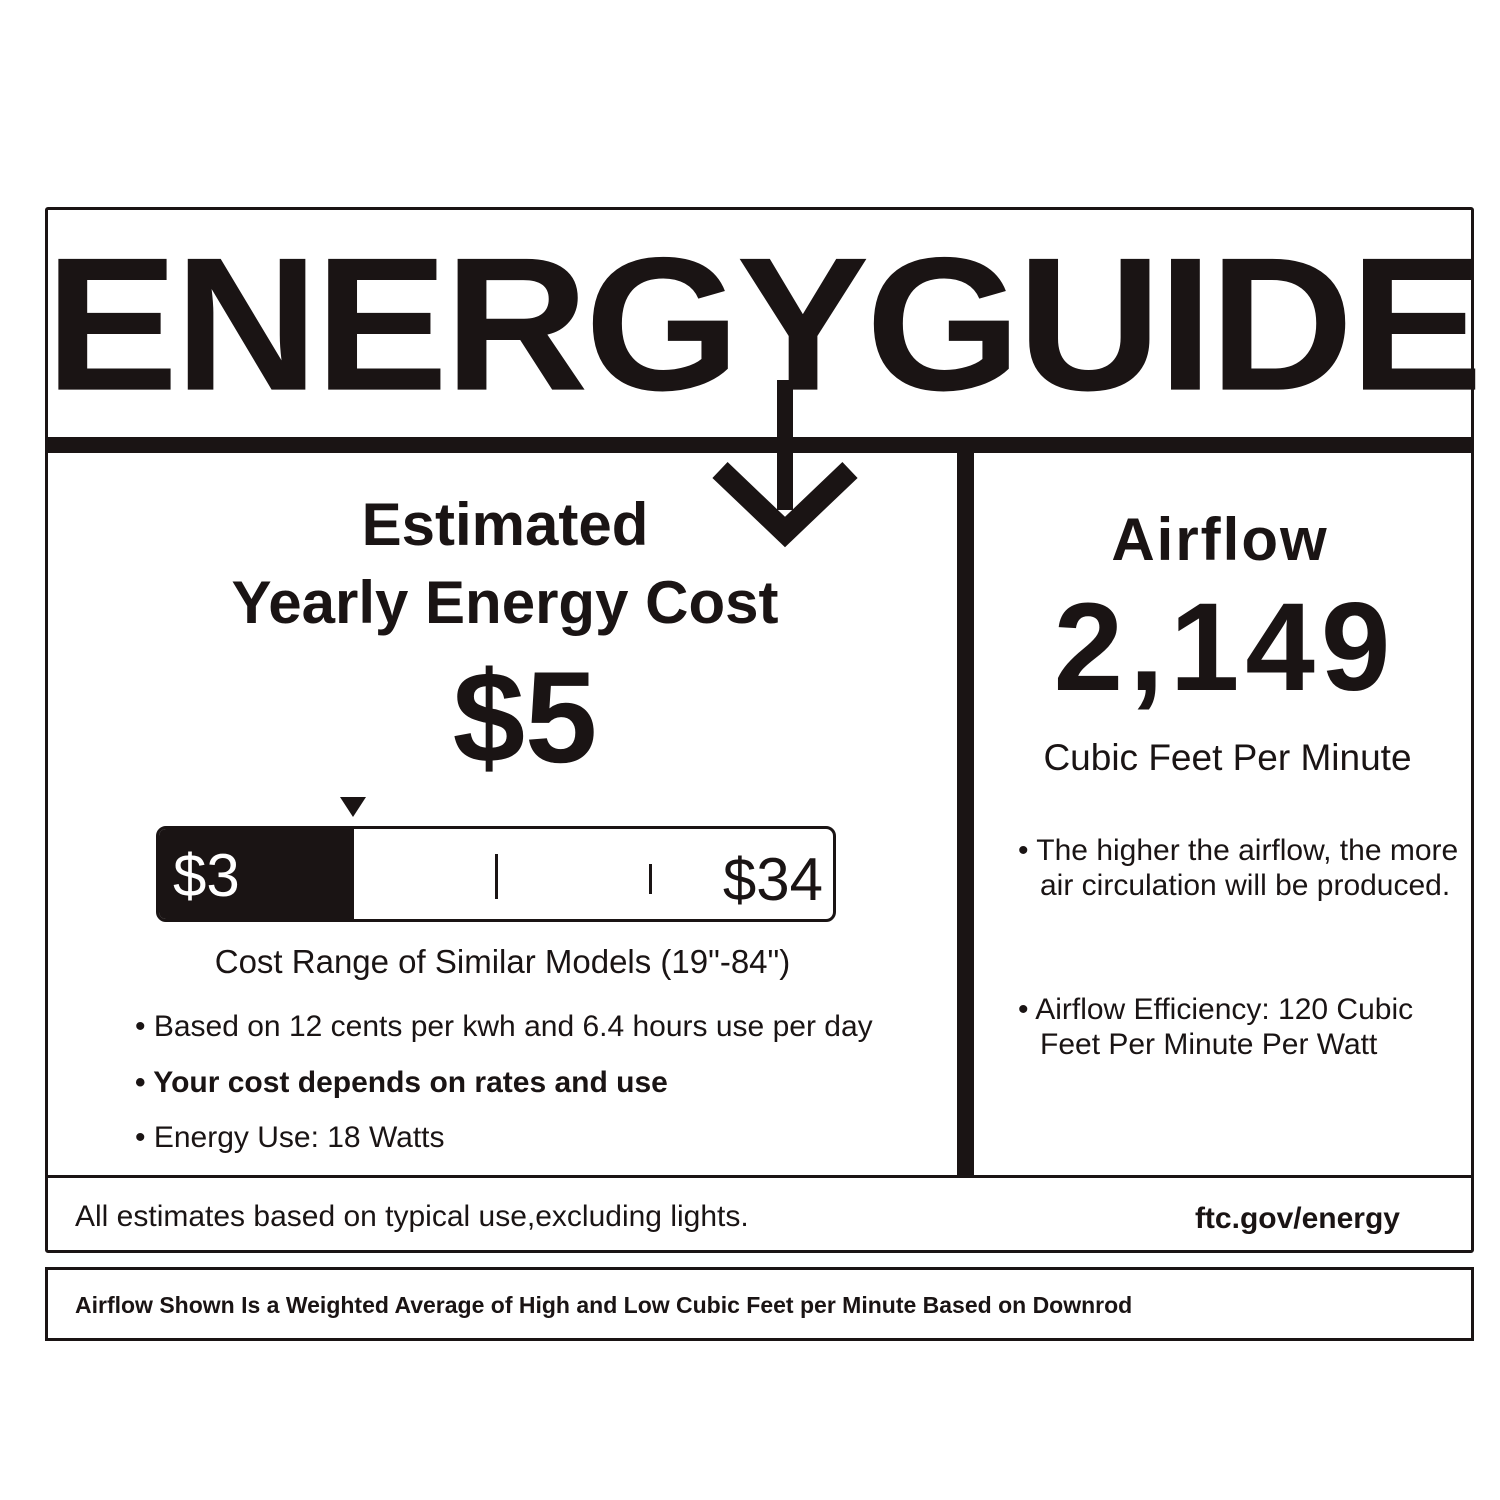 The width and height of the screenshot is (1500, 1500). What do you see at coordinates (785, 464) in the screenshot?
I see `arrow-down-icon` at bounding box center [785, 464].